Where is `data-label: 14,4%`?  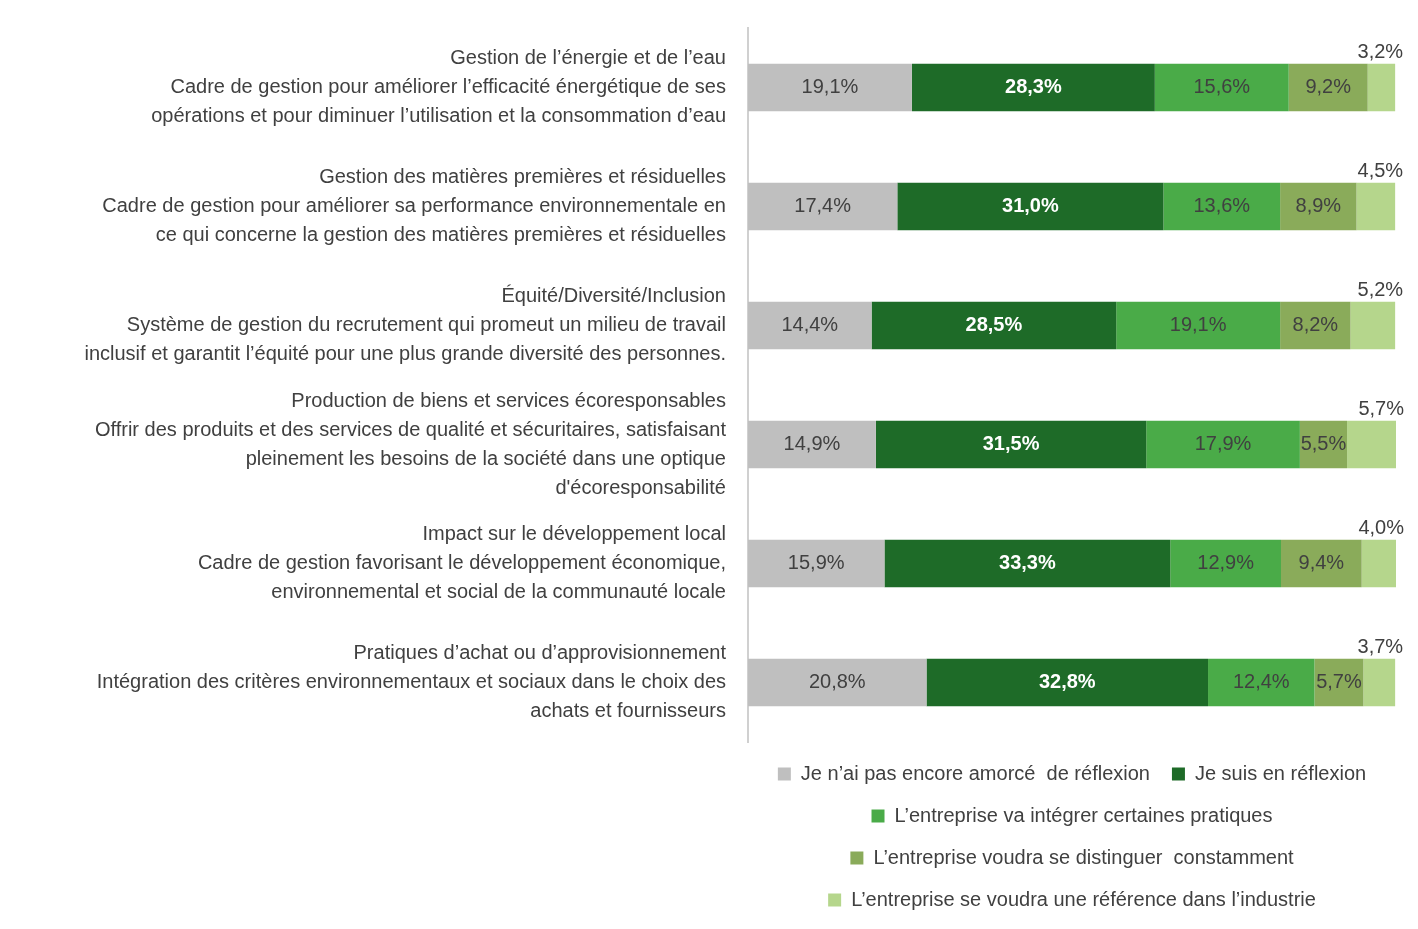
data-label: 14,4% is located at coordinates (810, 324).